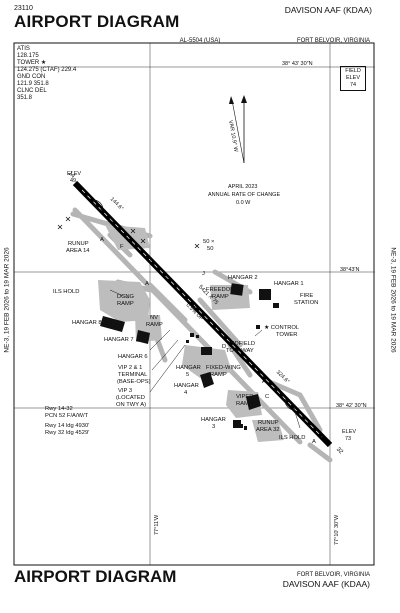  What do you see at coordinates (207, 361) in the screenshot?
I see `fixed-wing-ramp` at bounding box center [207, 361].